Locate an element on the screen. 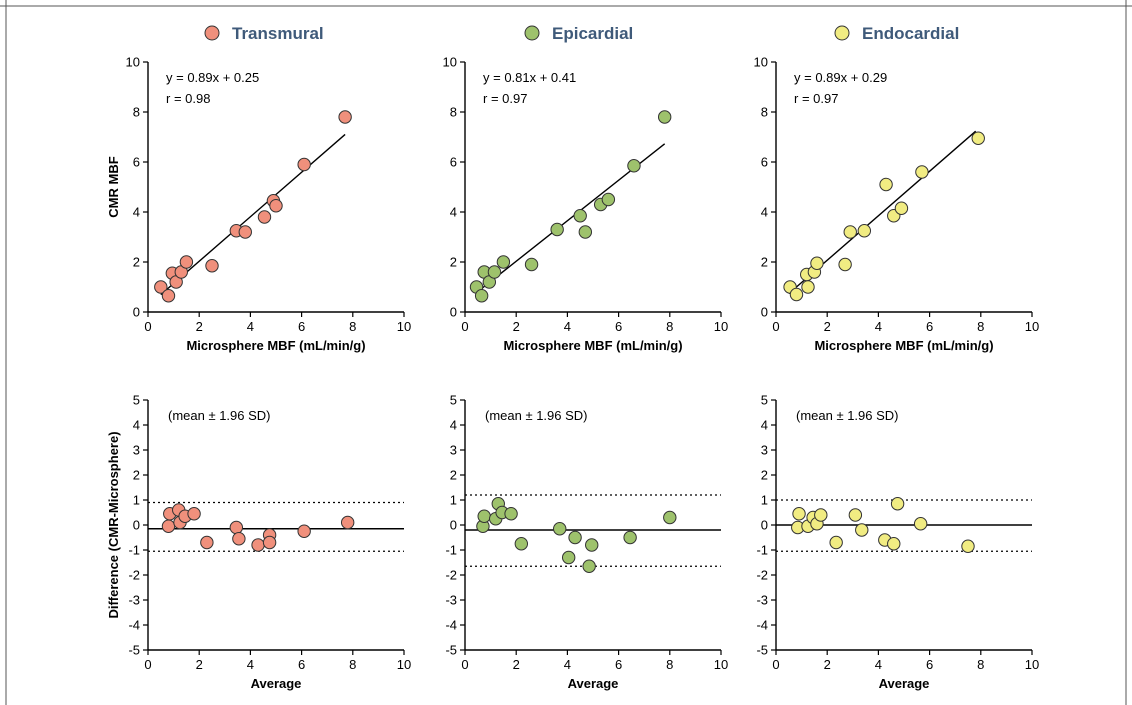  endocardial-corr-y-tick-label: 8 is located at coordinates (764, 112).